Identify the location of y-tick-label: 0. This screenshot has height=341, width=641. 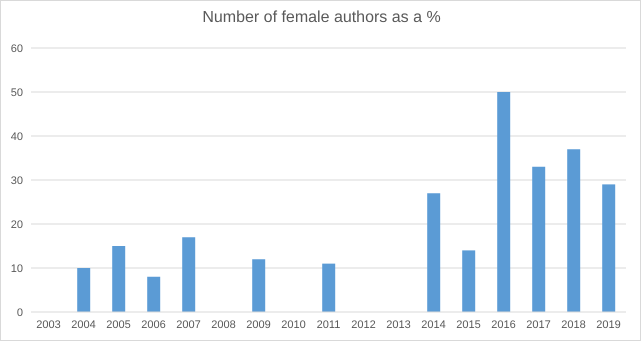
(19, 312).